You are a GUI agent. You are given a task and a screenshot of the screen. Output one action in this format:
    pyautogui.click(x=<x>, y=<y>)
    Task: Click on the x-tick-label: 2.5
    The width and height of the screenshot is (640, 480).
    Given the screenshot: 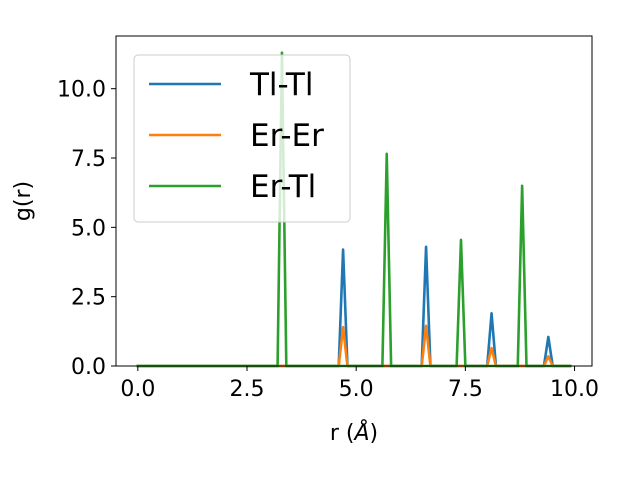 What is the action you would take?
    pyautogui.click(x=247, y=389)
    